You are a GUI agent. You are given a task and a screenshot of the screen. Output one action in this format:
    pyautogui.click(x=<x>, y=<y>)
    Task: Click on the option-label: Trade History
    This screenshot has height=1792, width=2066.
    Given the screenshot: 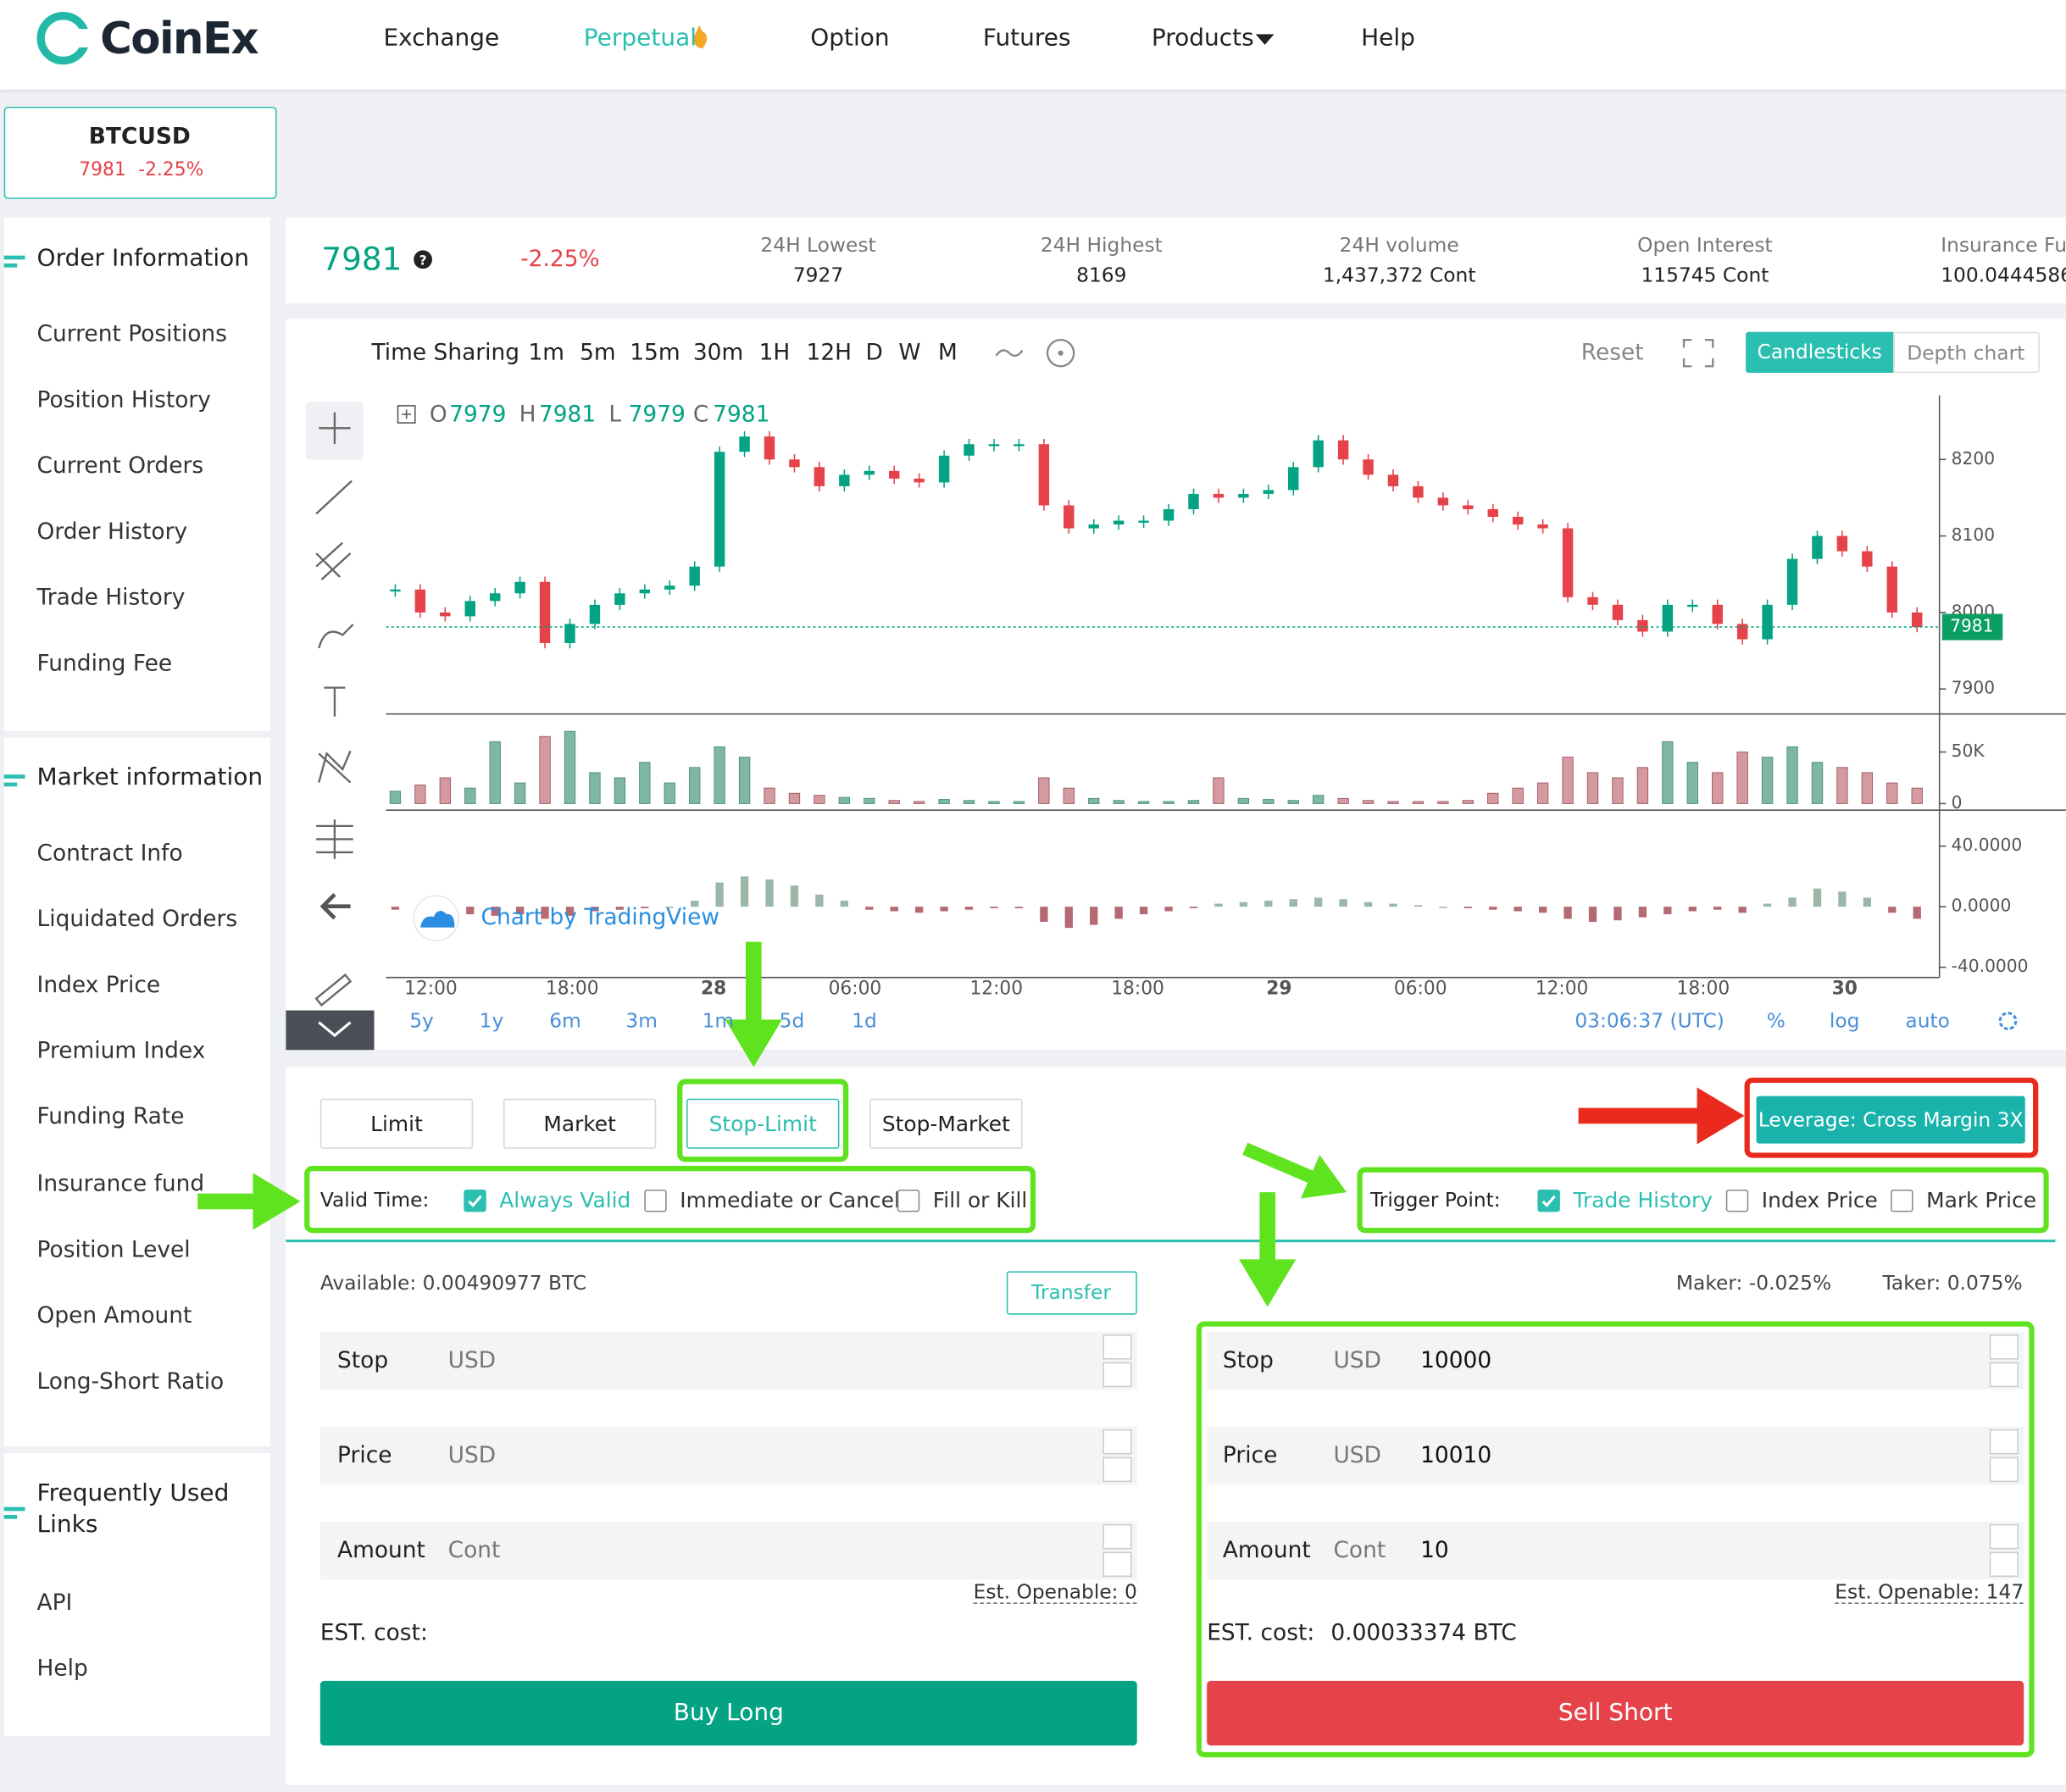 What is the action you would take?
    pyautogui.click(x=1643, y=1200)
    